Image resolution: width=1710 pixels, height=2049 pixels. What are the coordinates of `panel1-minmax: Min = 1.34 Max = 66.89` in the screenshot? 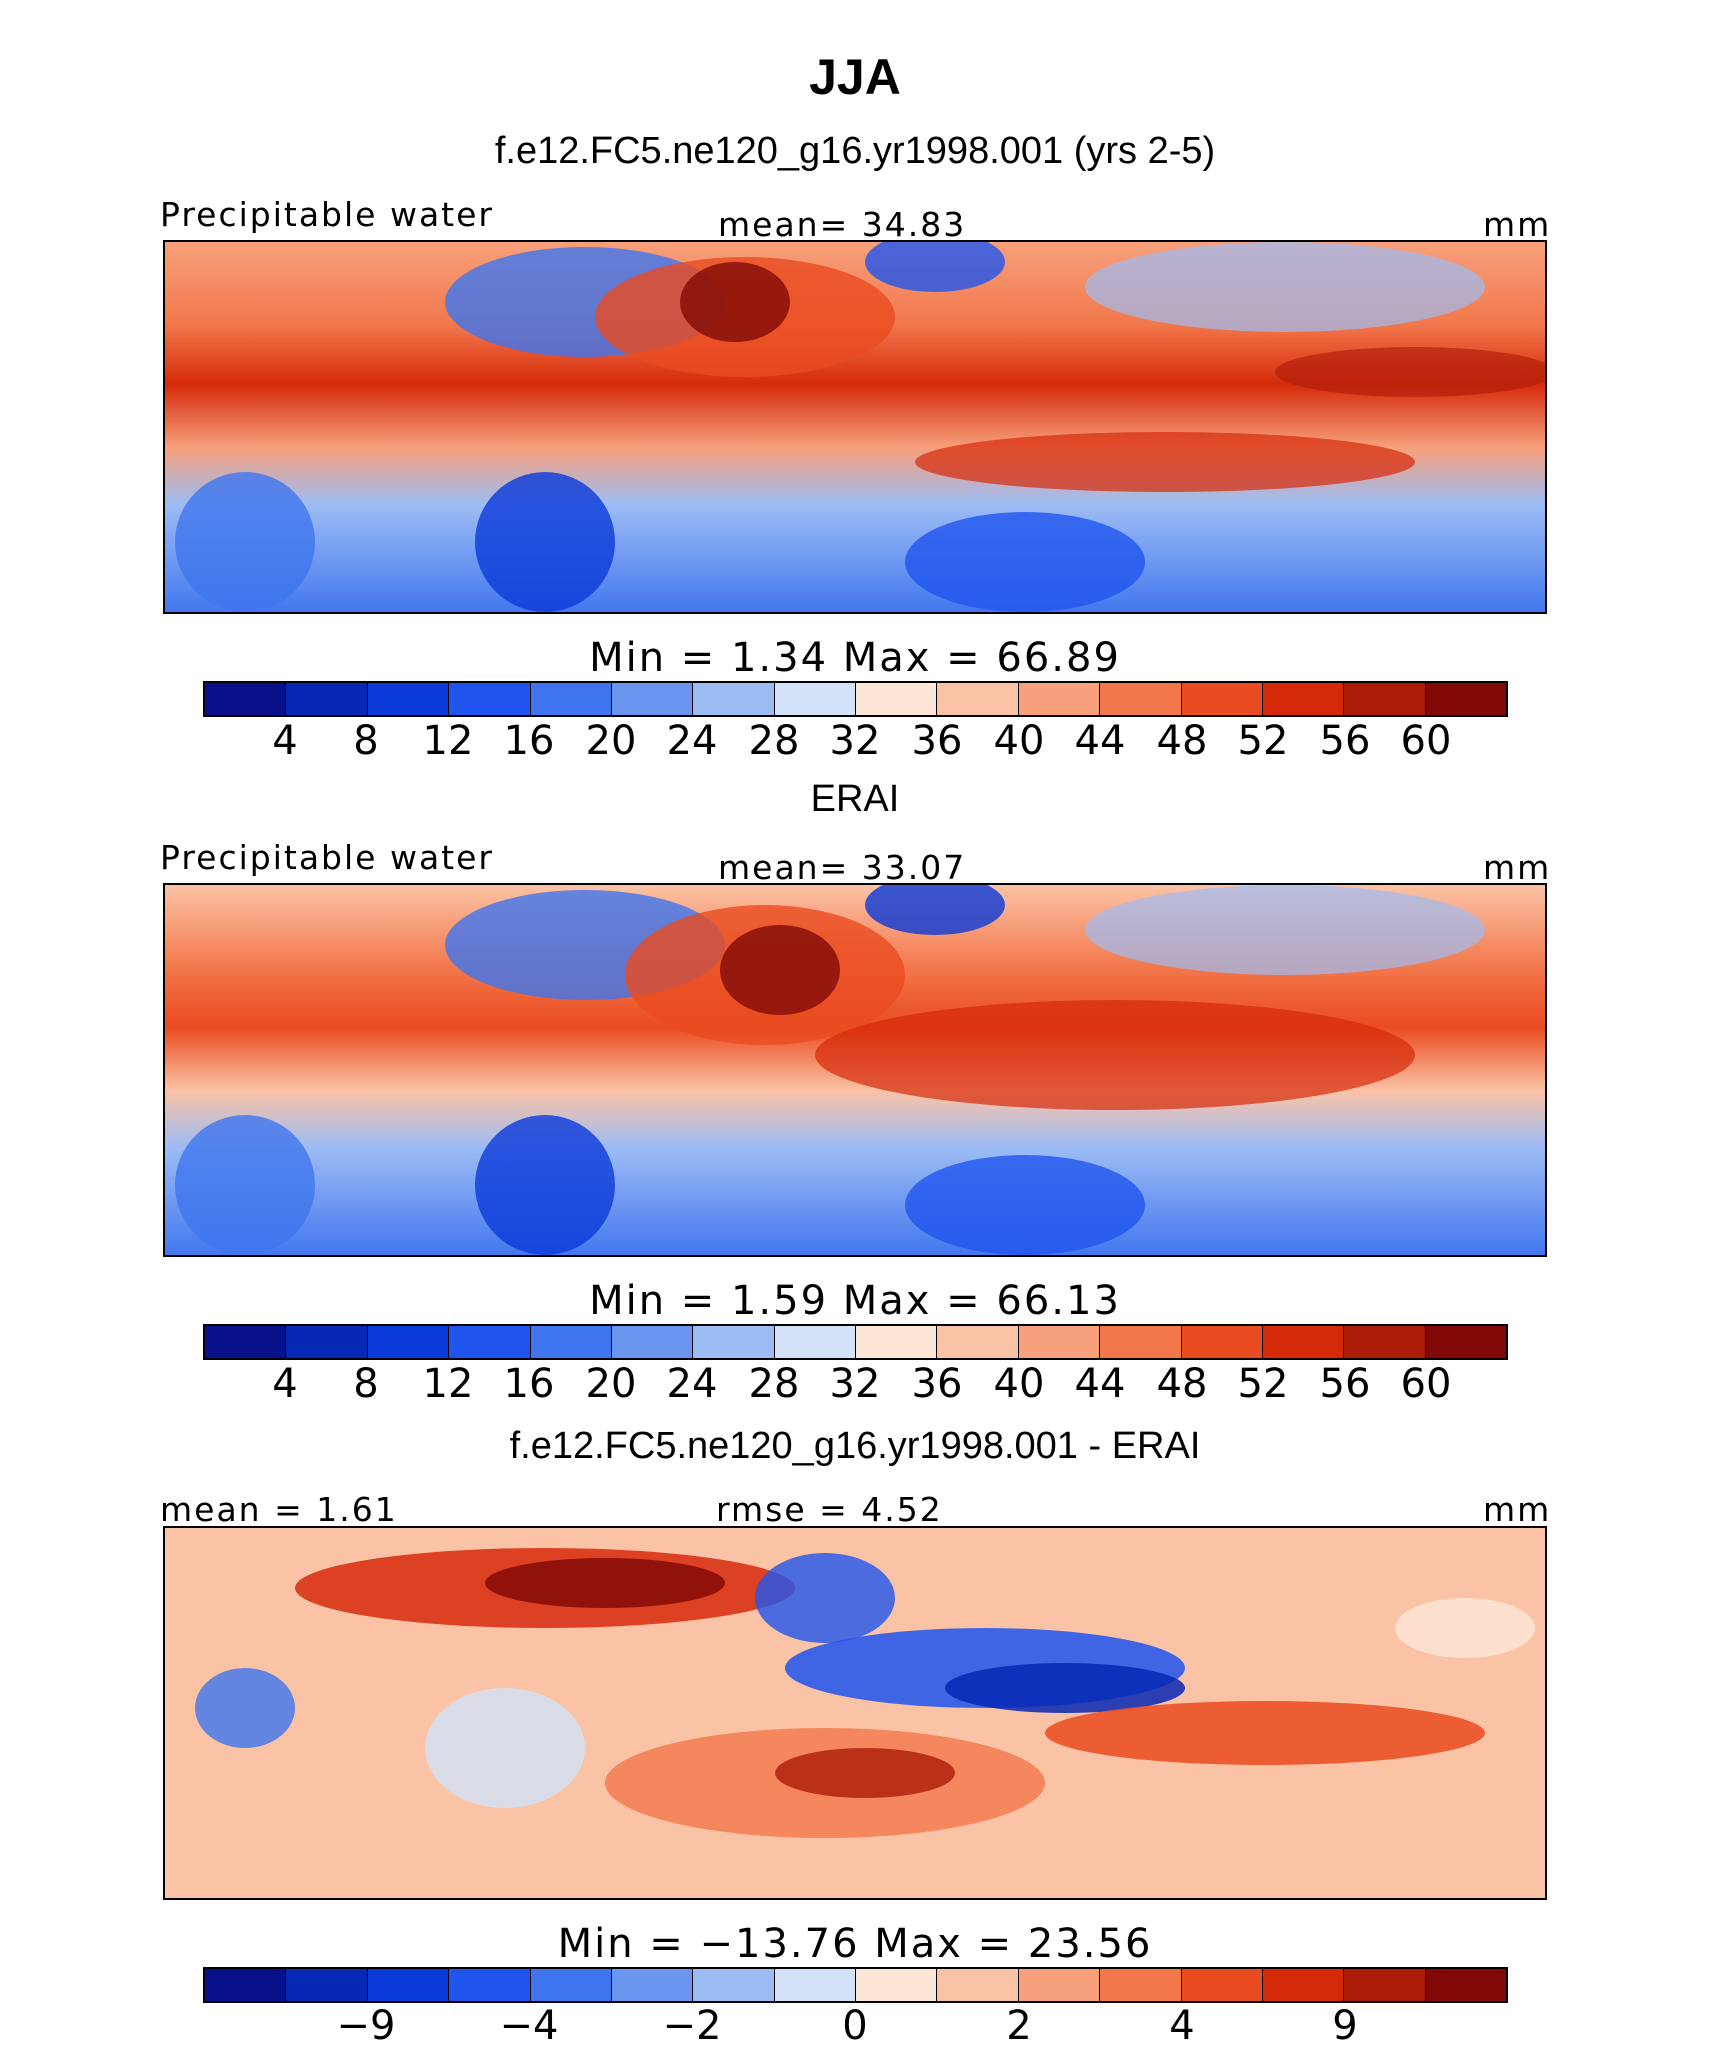 It's located at (855, 658).